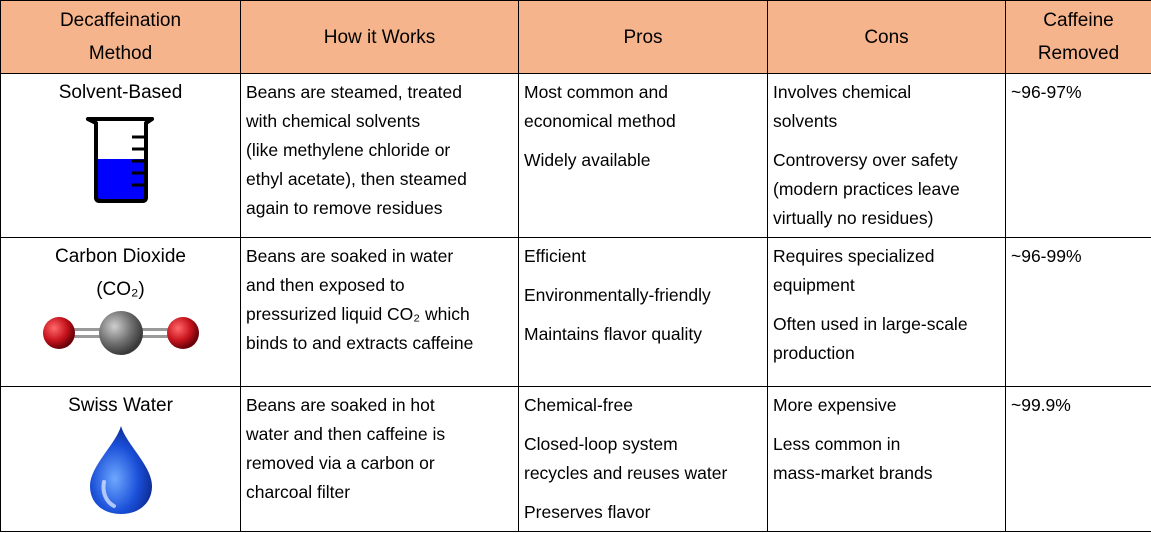 The width and height of the screenshot is (1151, 533). Describe the element at coordinates (1078, 37) in the screenshot. I see `header-removed: Caffeine Removed` at that location.